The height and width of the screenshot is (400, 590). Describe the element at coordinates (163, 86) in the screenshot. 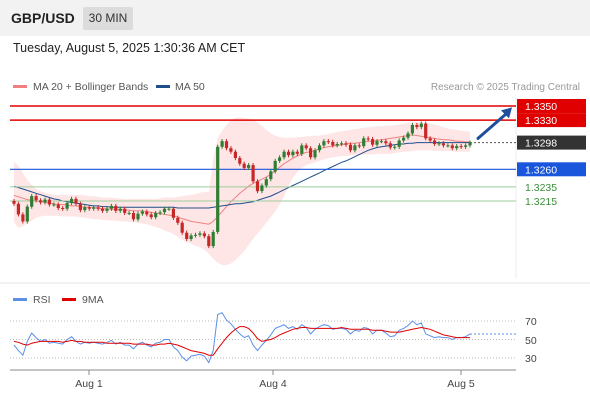

I see `ma50-legend-swatch` at that location.